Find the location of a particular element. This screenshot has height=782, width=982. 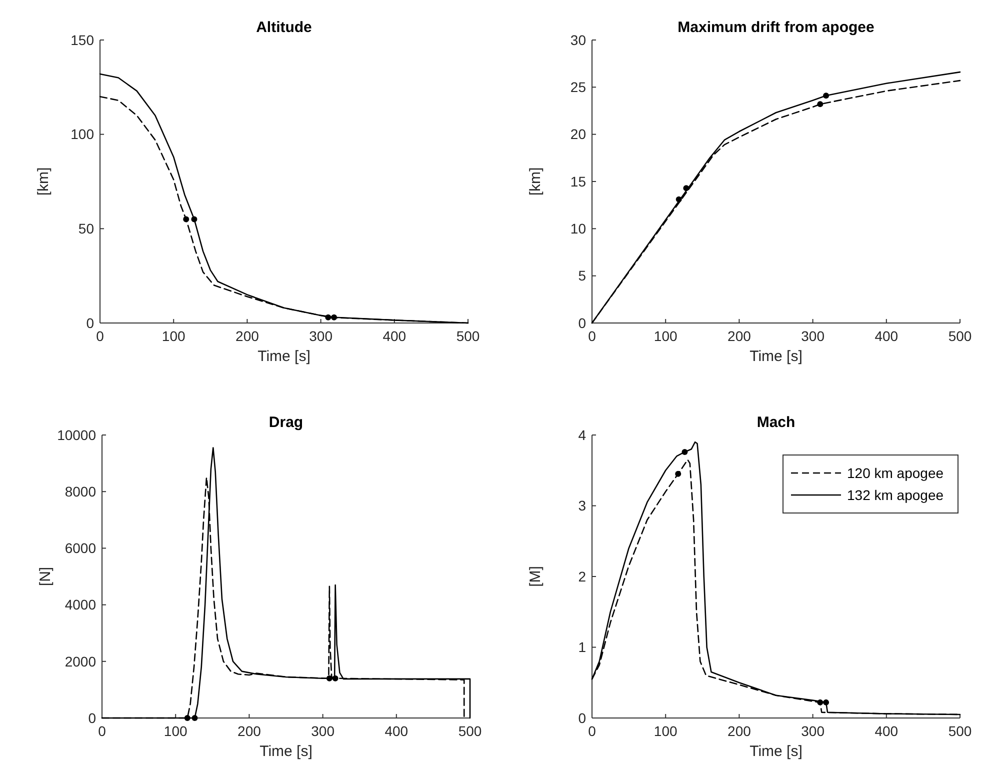

y-tick-label: 25 is located at coordinates (578, 87).